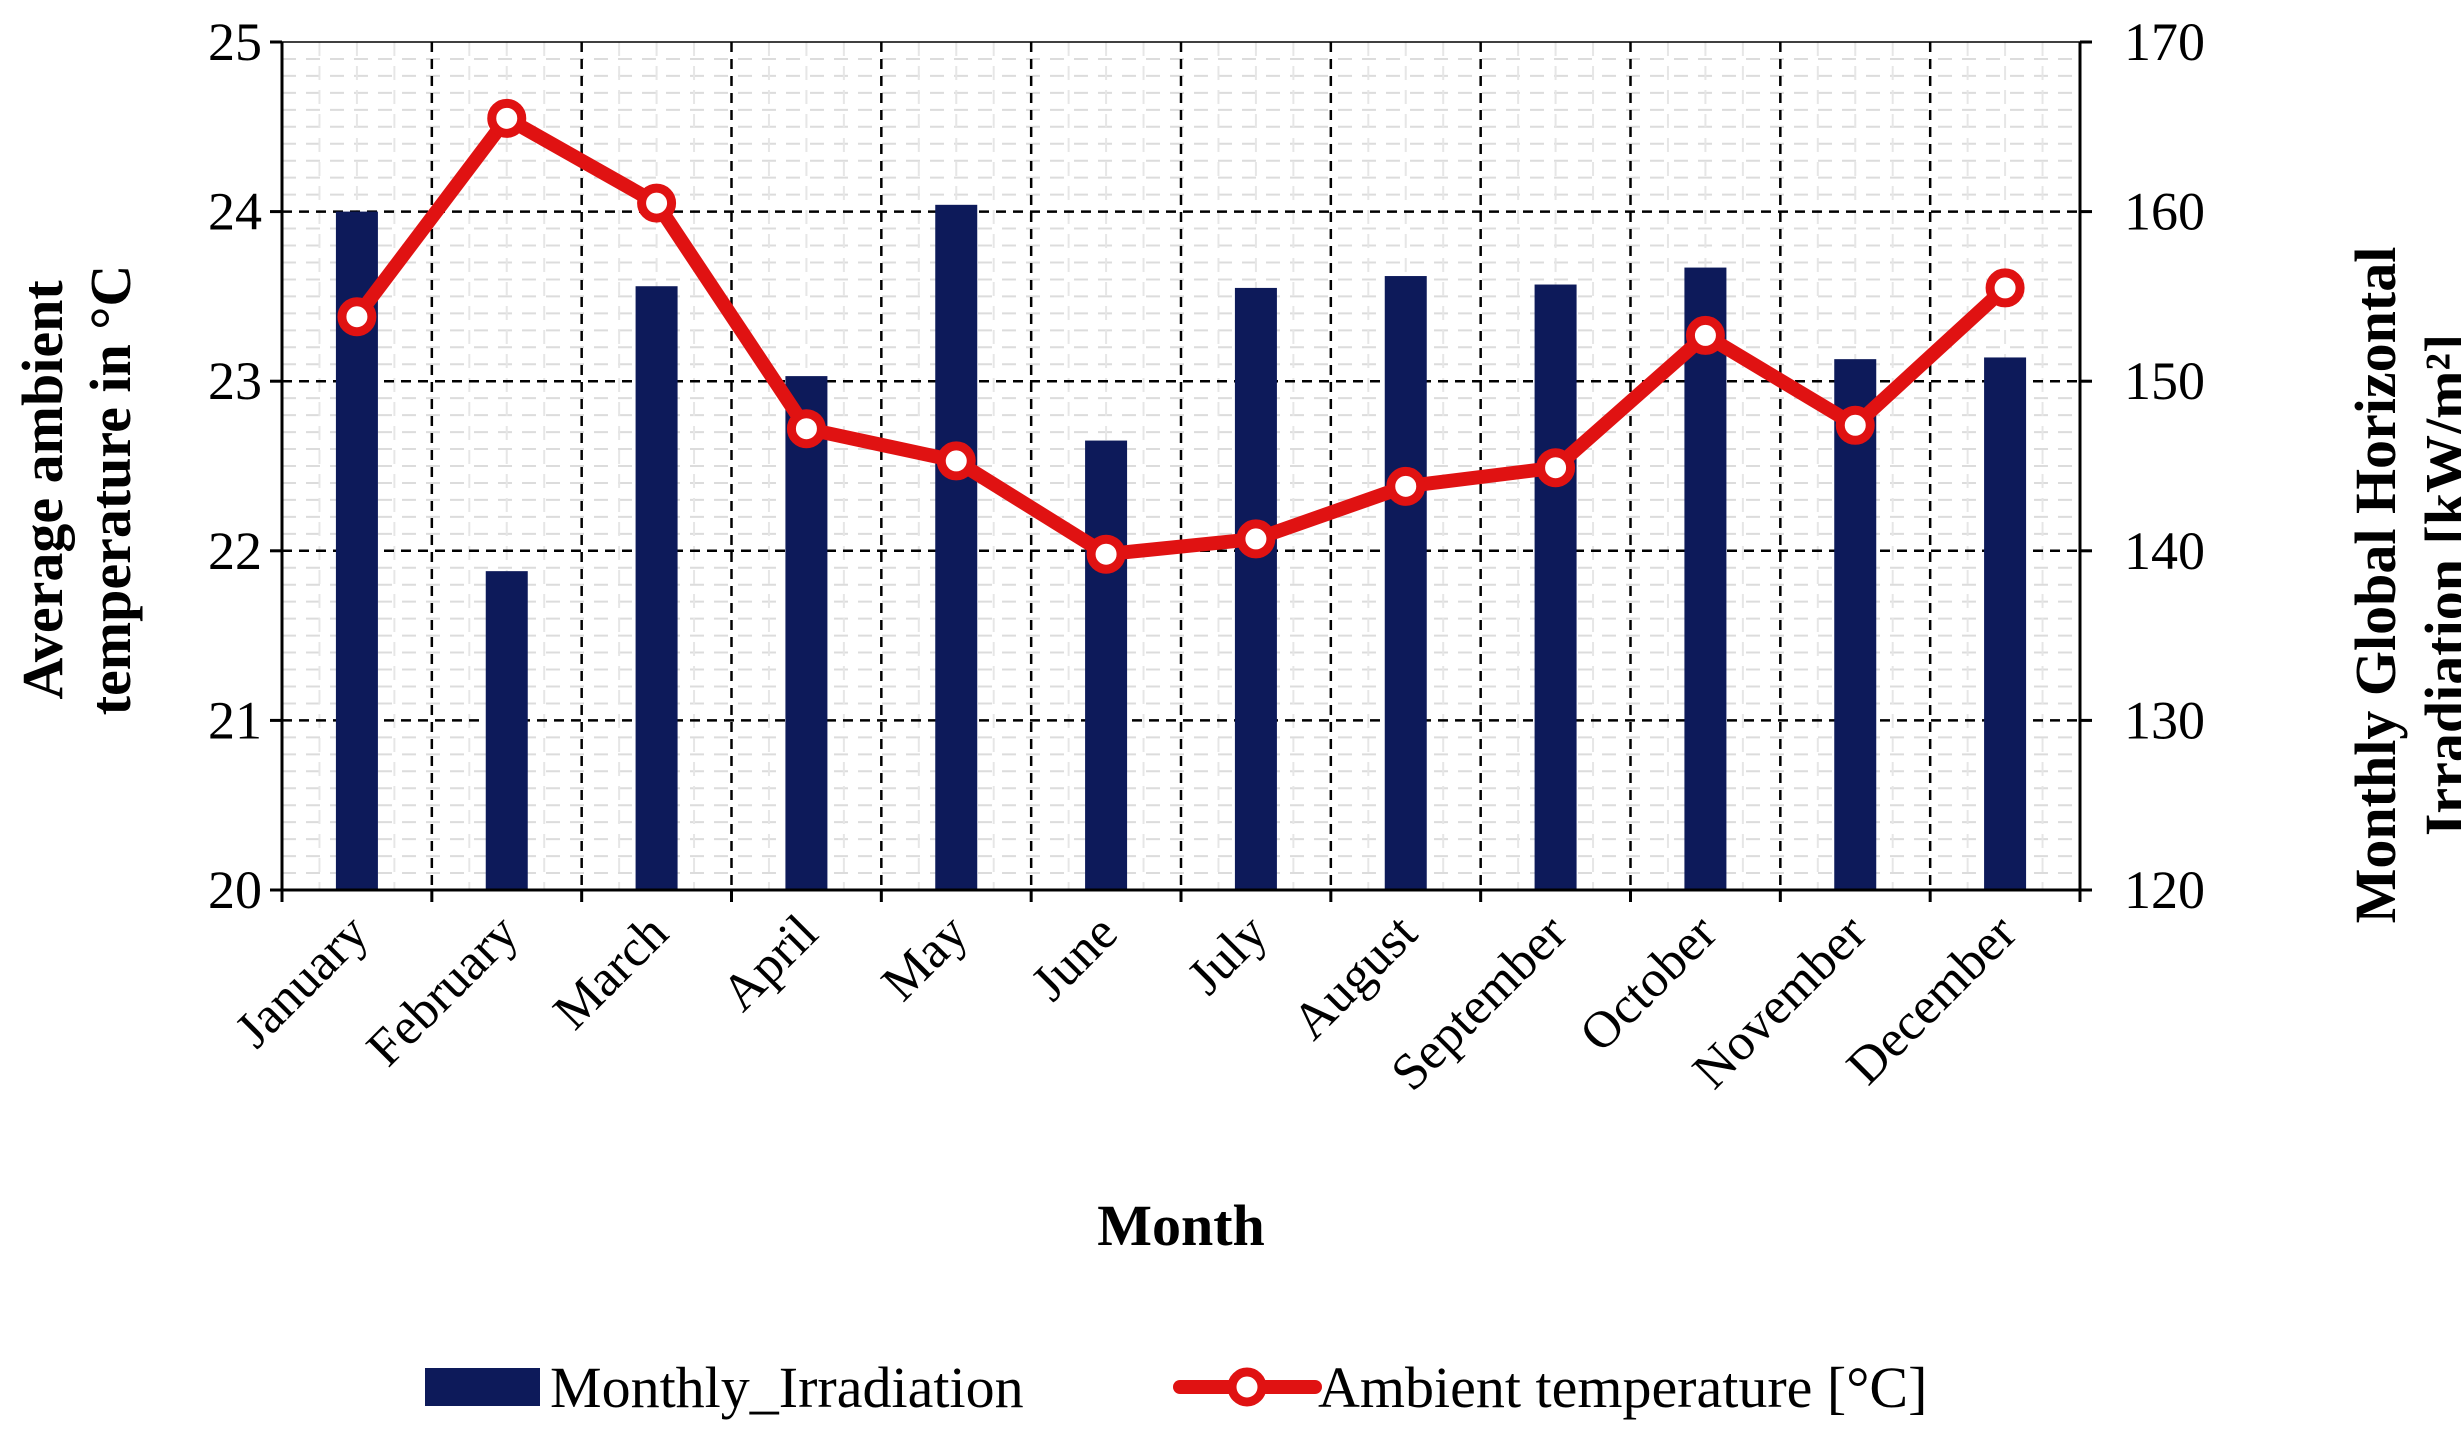 Image resolution: width=2461 pixels, height=1435 pixels. I want to click on left-axis-title: Average ambienttemperature in °C, so click(76, 490).